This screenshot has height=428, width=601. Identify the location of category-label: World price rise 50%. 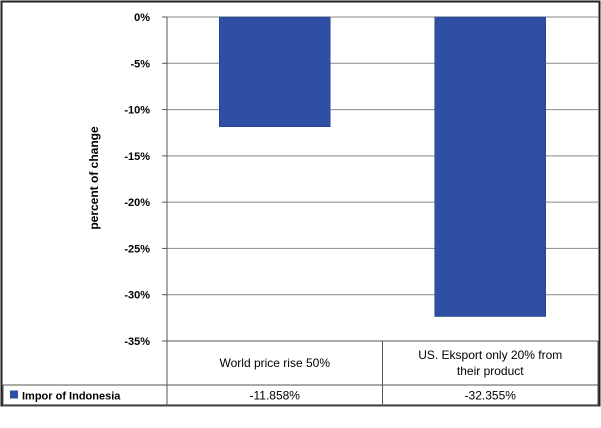
(275, 363).